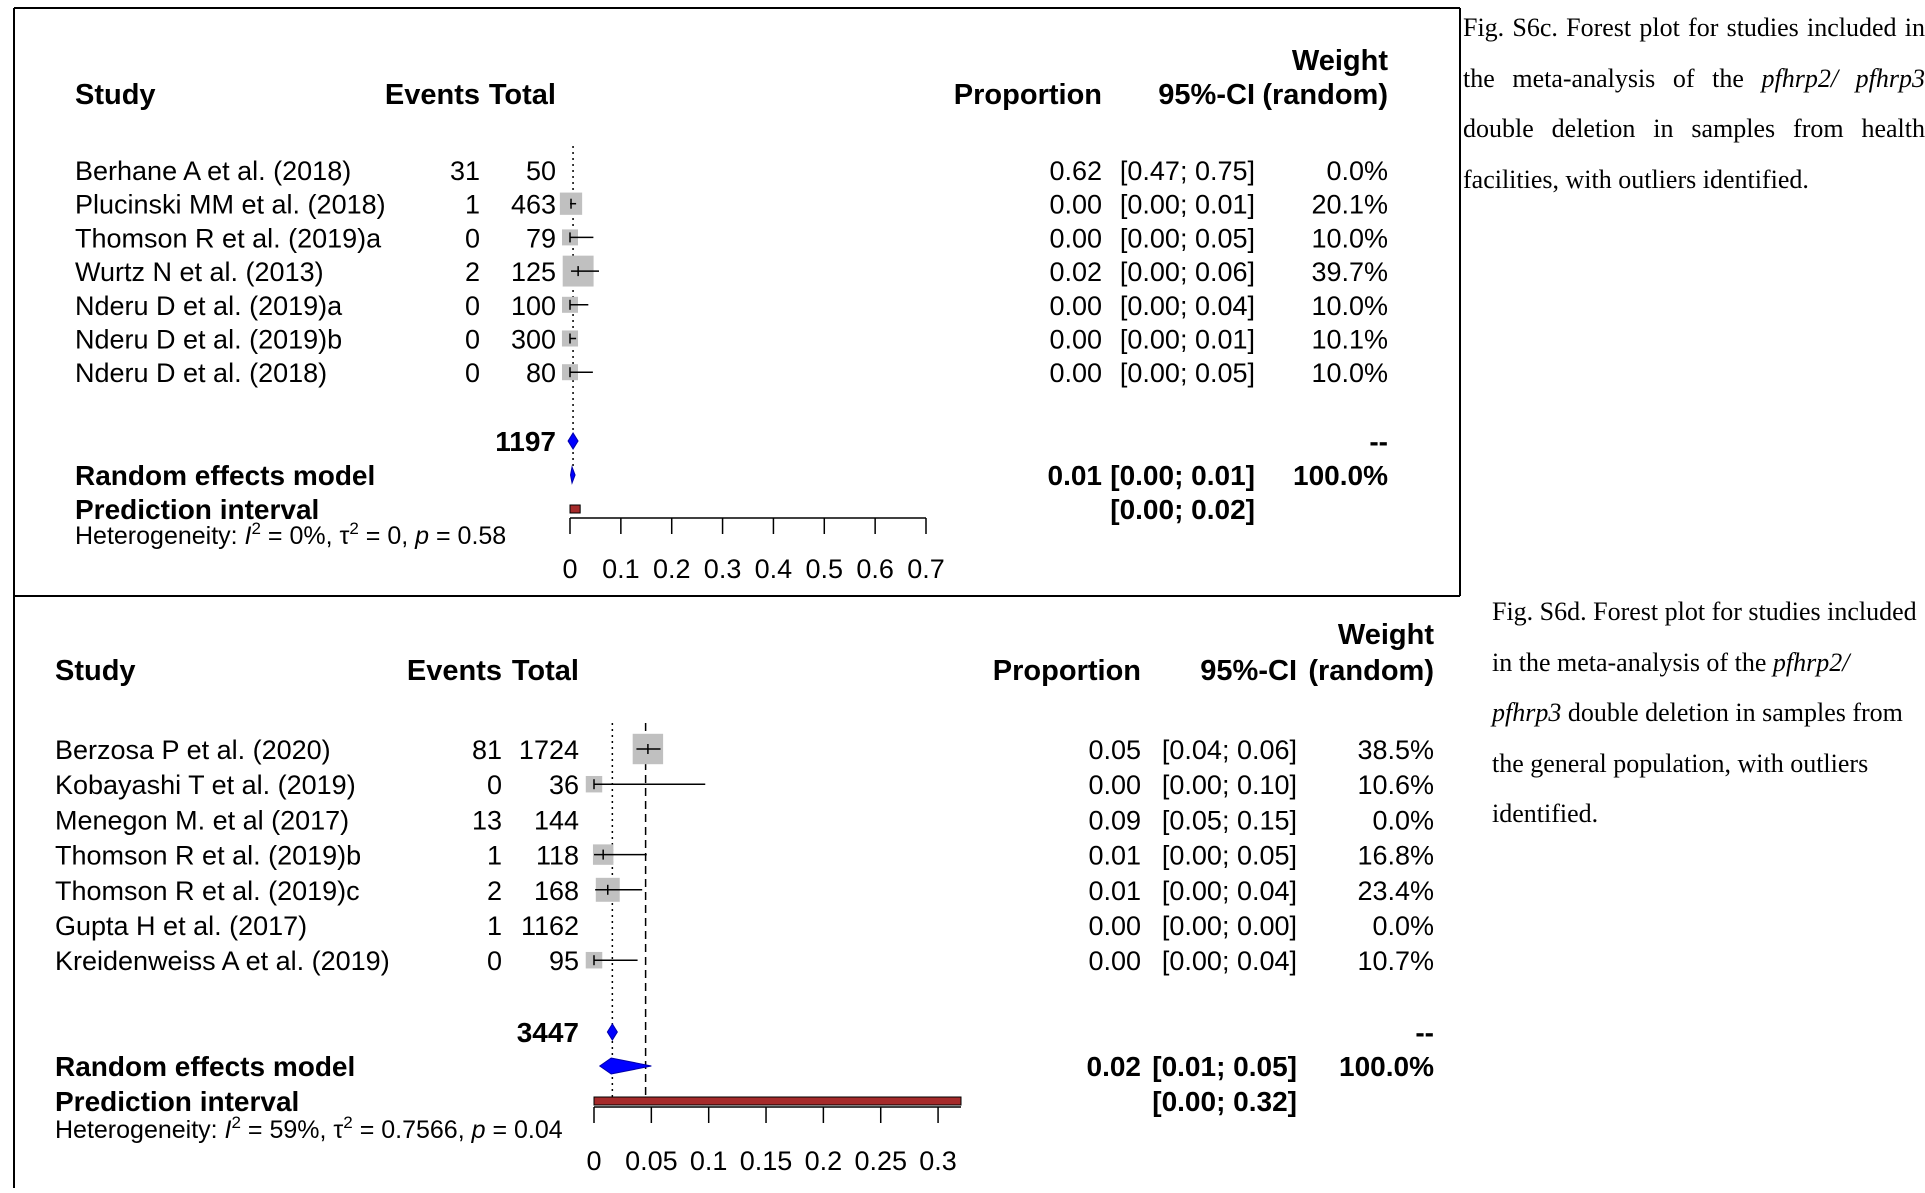 This screenshot has height=1193, width=1925. What do you see at coordinates (723, 569) in the screenshot?
I see `x-axis-tick-label: 0.3` at bounding box center [723, 569].